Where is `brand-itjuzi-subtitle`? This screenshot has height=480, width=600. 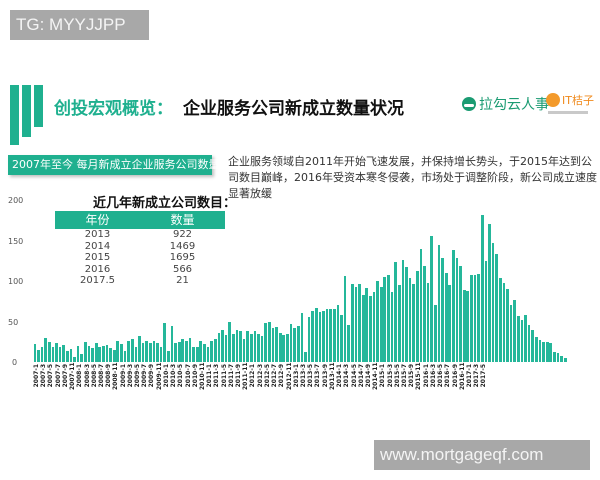
brand-itjuzi-subtitle is located at coordinates (568, 112).